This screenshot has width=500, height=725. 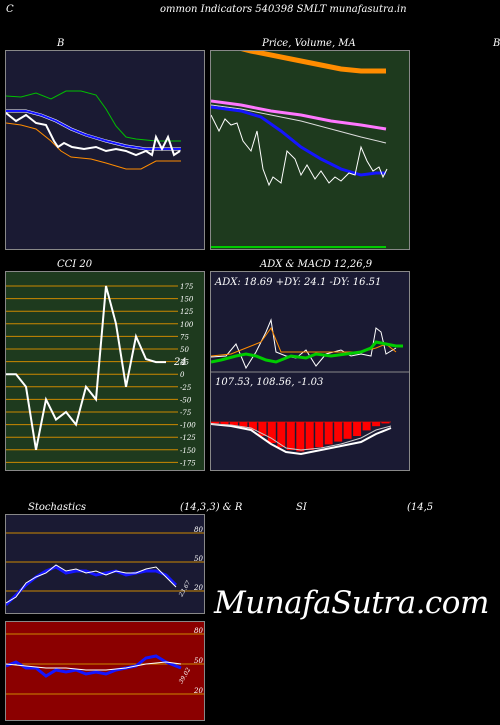 I want to click on cci-tick-label: 100, so click(x=187, y=325).